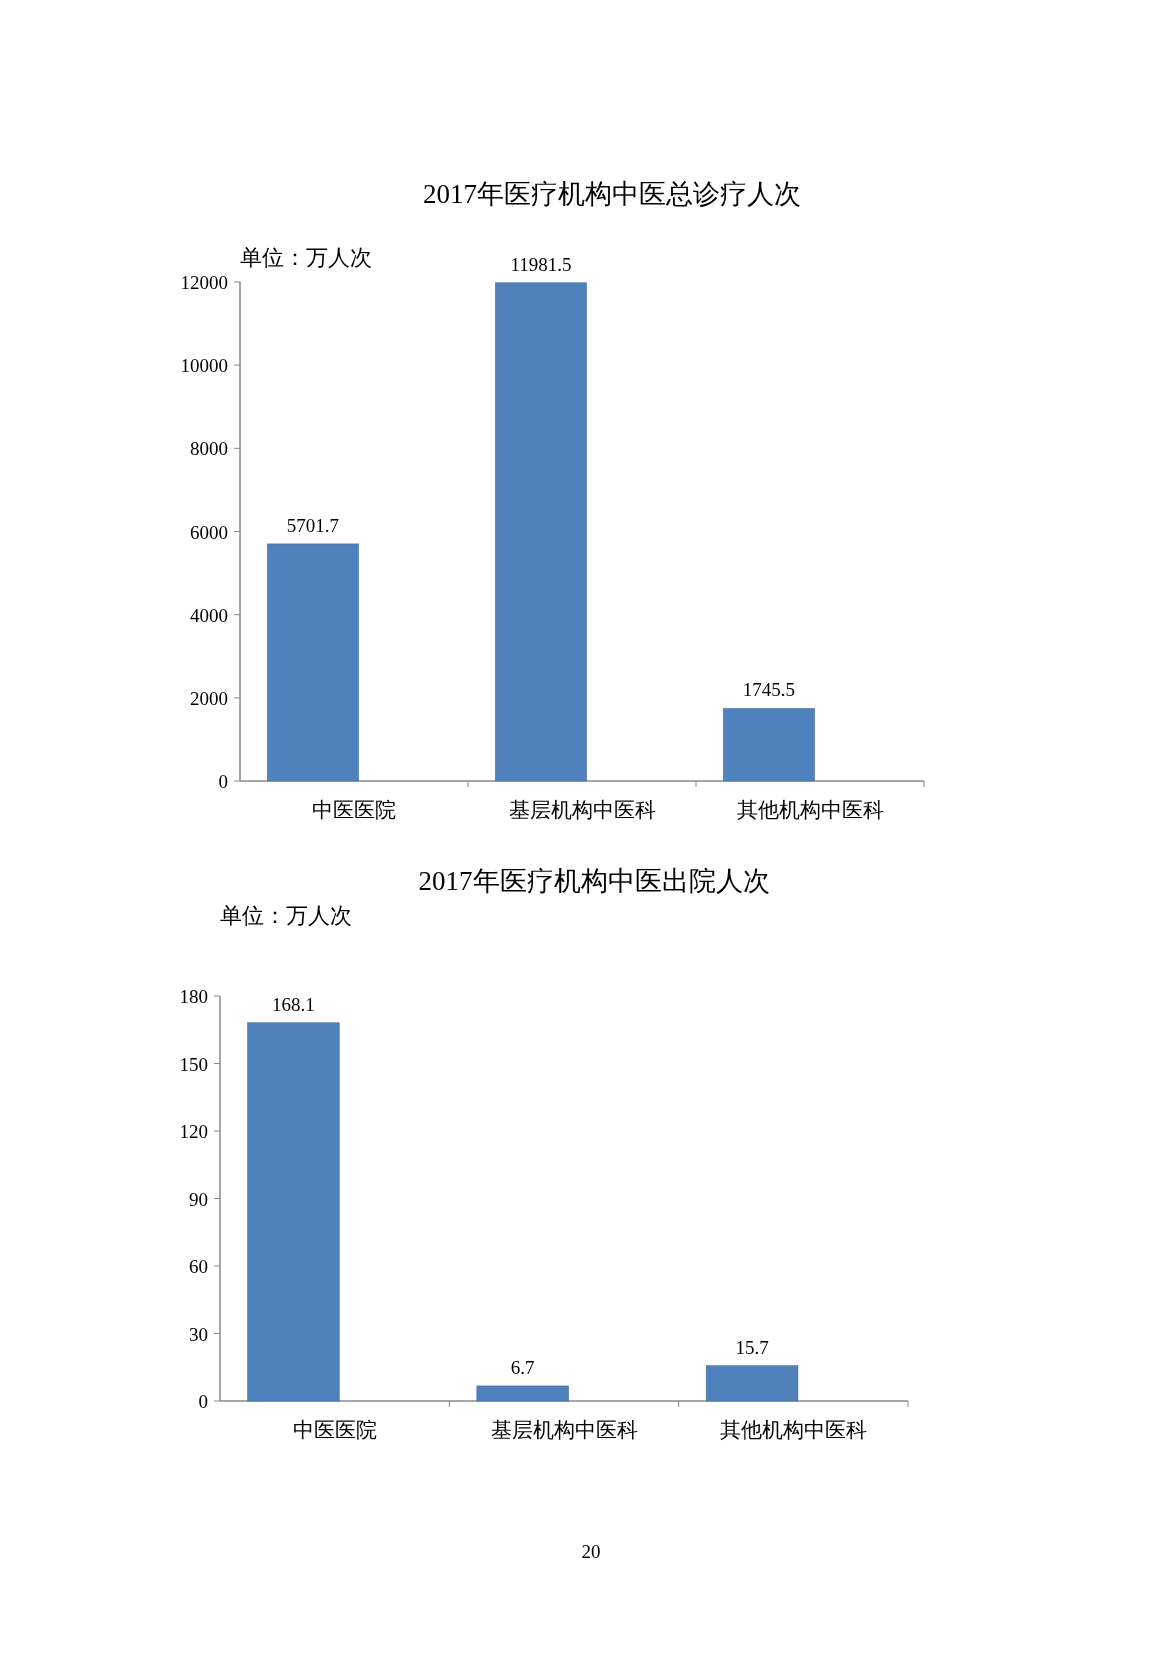 This screenshot has height=1654, width=1166. Describe the element at coordinates (198, 1199) in the screenshot. I see `y-tick-label: 90` at that location.